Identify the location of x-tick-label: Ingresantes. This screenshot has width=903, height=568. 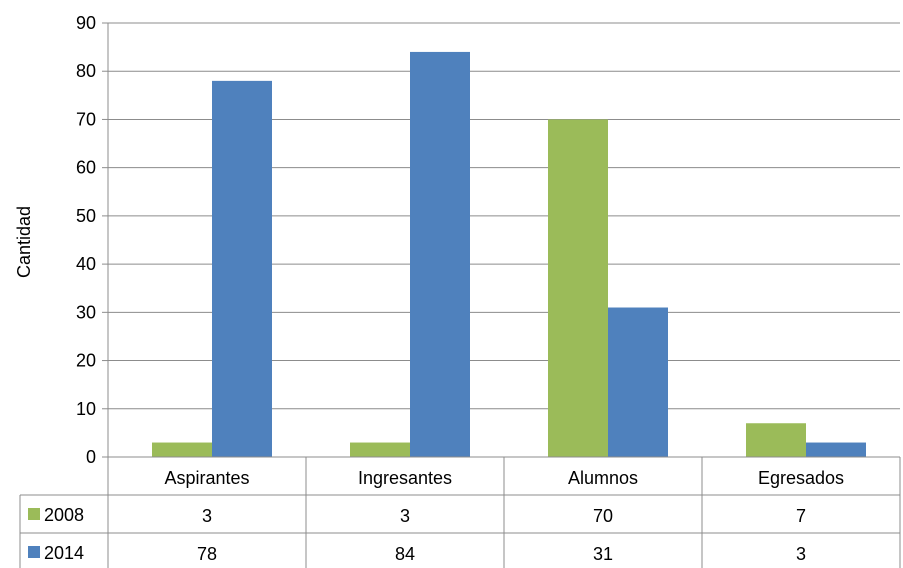
(405, 478).